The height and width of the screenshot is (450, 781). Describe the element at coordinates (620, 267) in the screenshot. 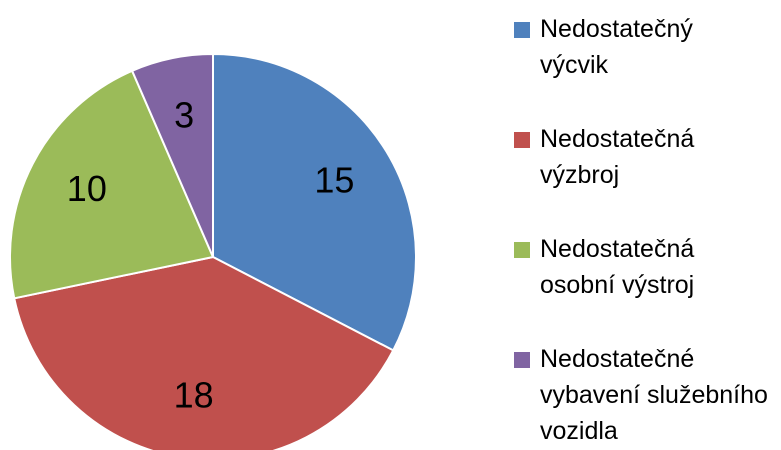

I see `legend-label: Nedostatečná osobní výstroj` at that location.